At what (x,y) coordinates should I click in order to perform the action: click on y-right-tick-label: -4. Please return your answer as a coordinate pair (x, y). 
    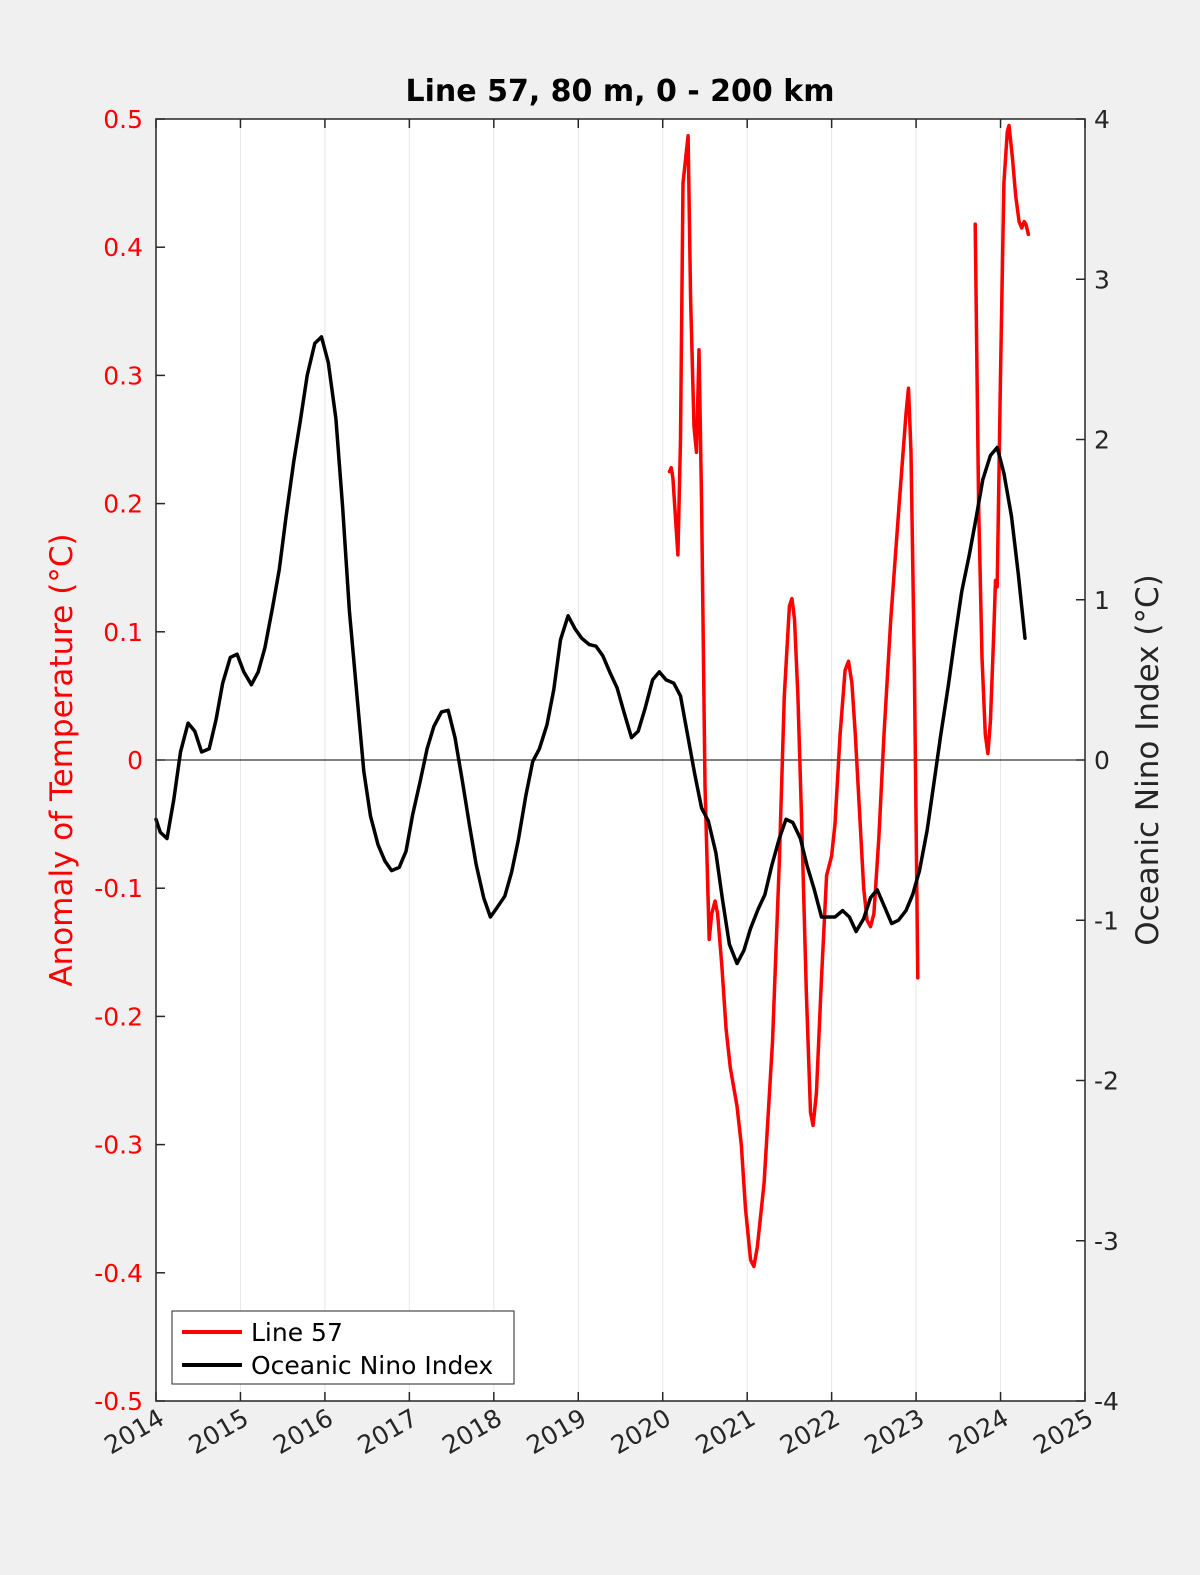
    Looking at the image, I should click on (1106, 1401).